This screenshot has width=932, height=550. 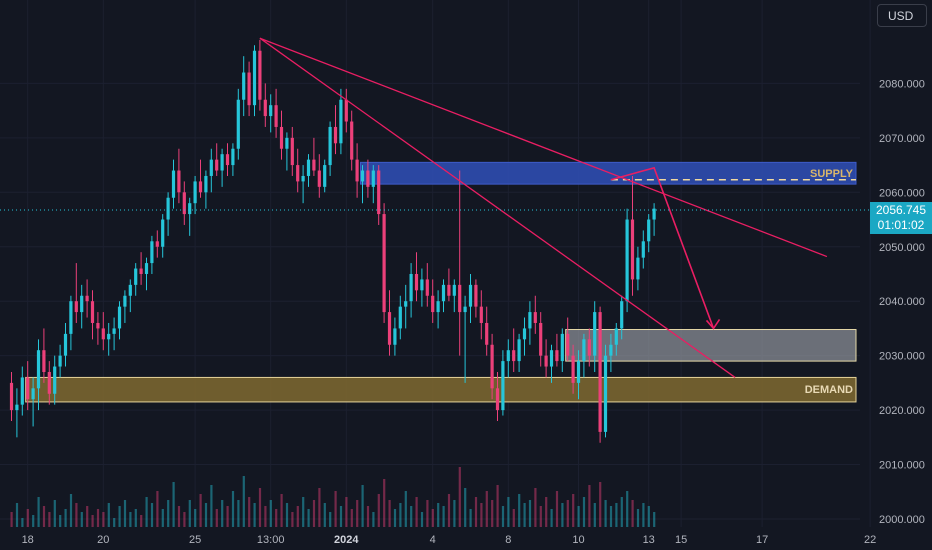 I want to click on volume-layer, so click(x=333, y=497).